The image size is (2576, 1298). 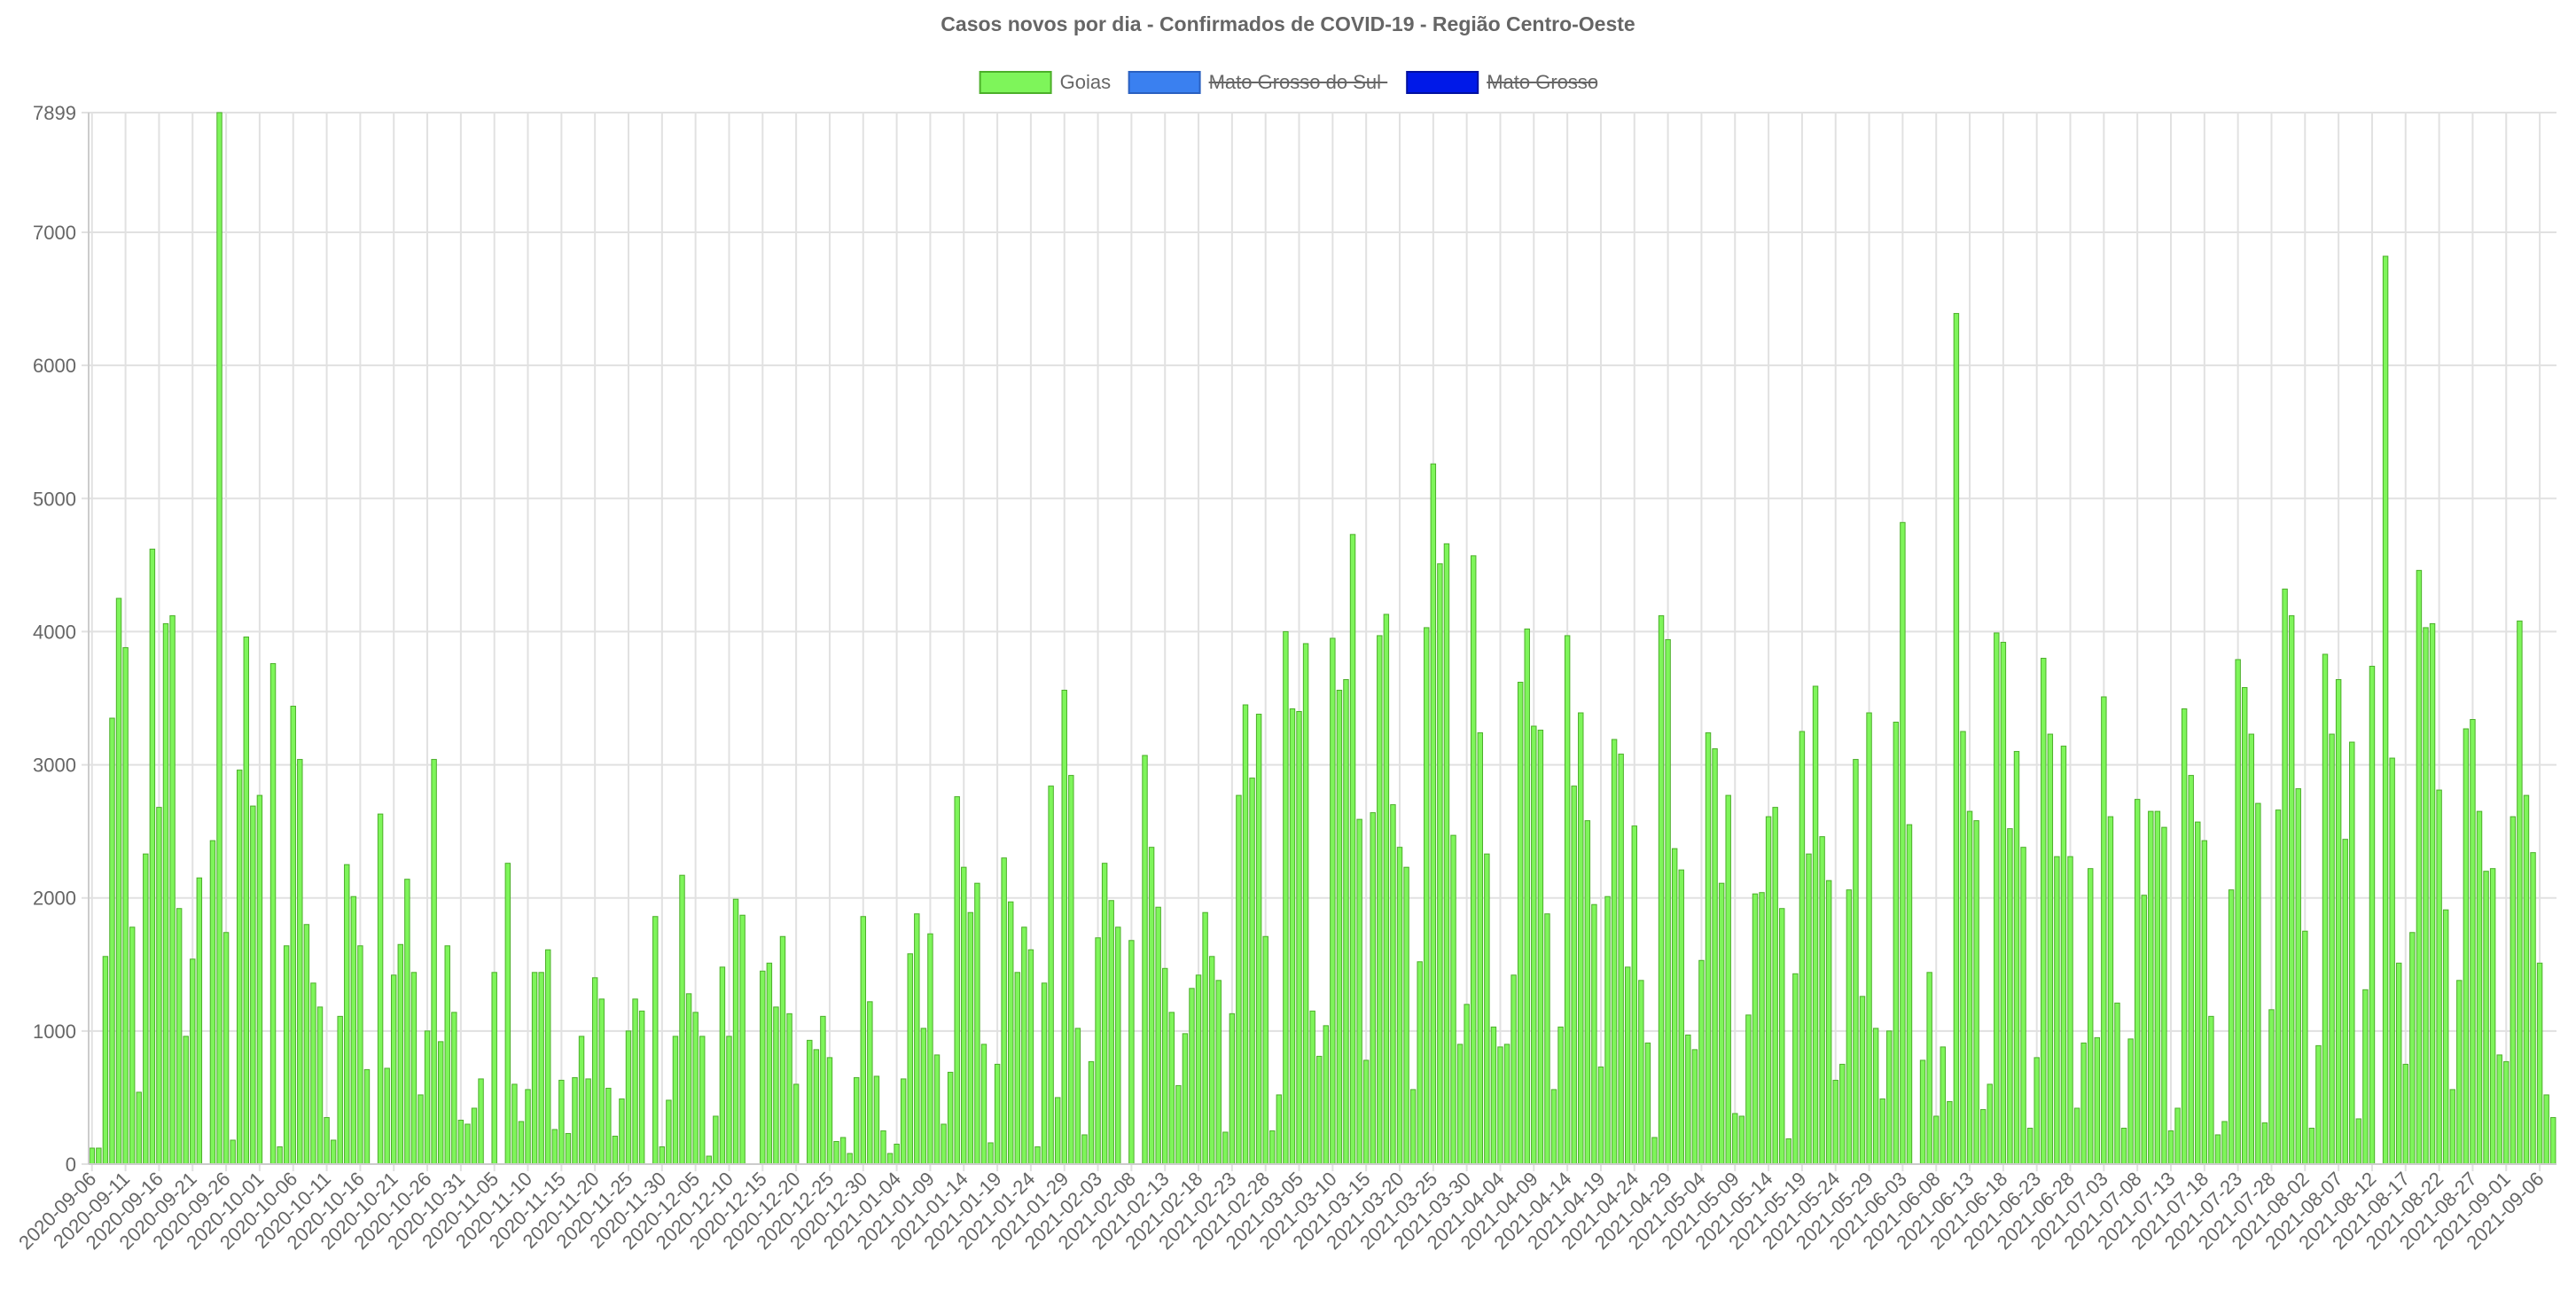 I want to click on legend-item: Mato Grosso, so click(x=1502, y=82).